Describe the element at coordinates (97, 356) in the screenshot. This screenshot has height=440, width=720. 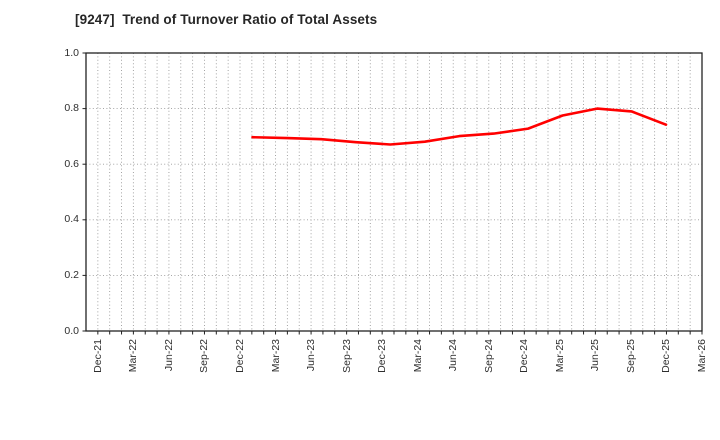
I see `x-tick-label: Dec-21` at that location.